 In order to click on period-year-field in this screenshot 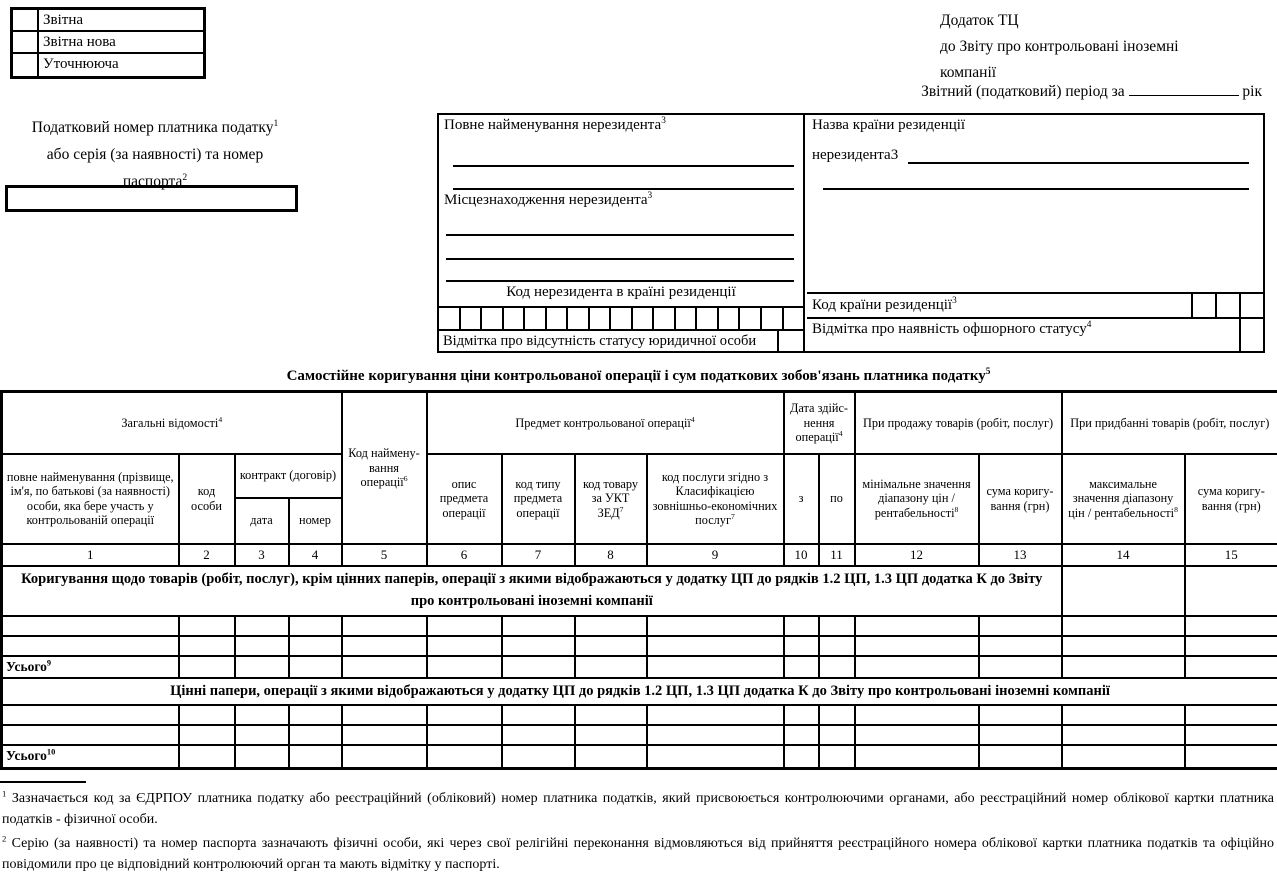, I will do `click(1183, 89)`.